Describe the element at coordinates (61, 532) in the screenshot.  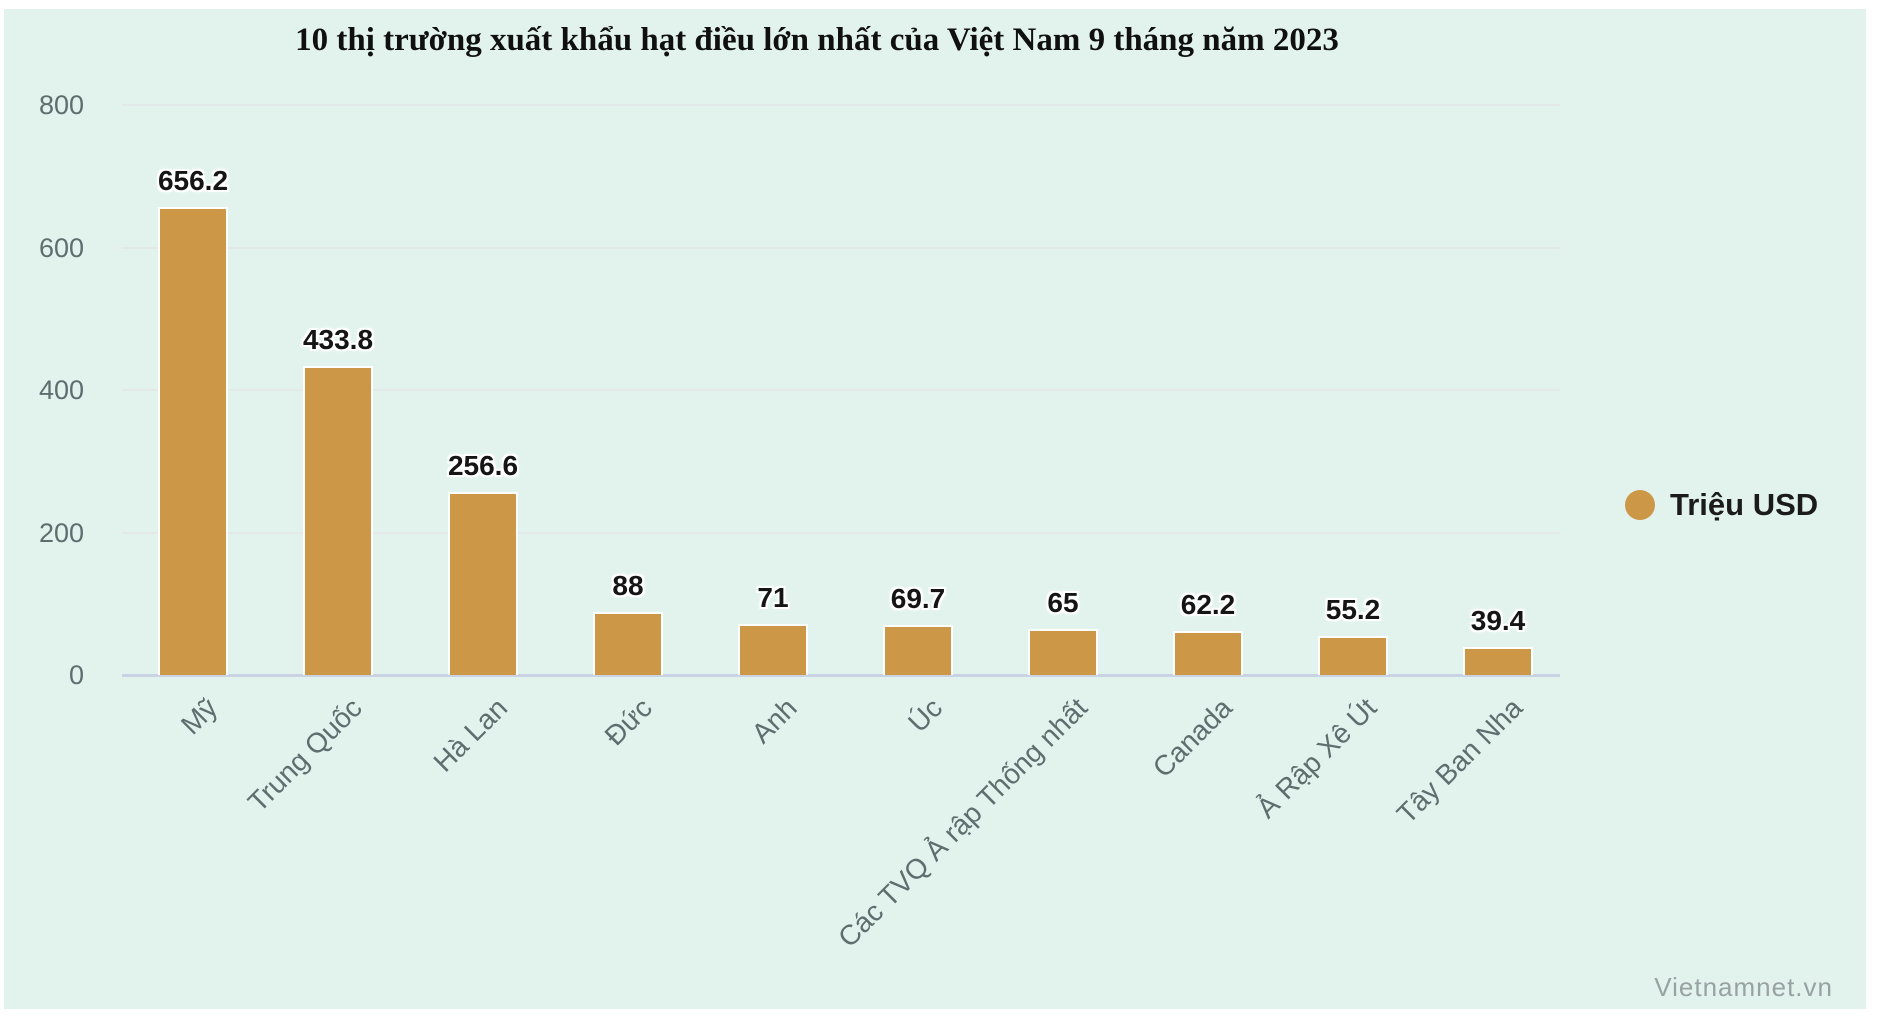
I see `y-tick-label: 200` at that location.